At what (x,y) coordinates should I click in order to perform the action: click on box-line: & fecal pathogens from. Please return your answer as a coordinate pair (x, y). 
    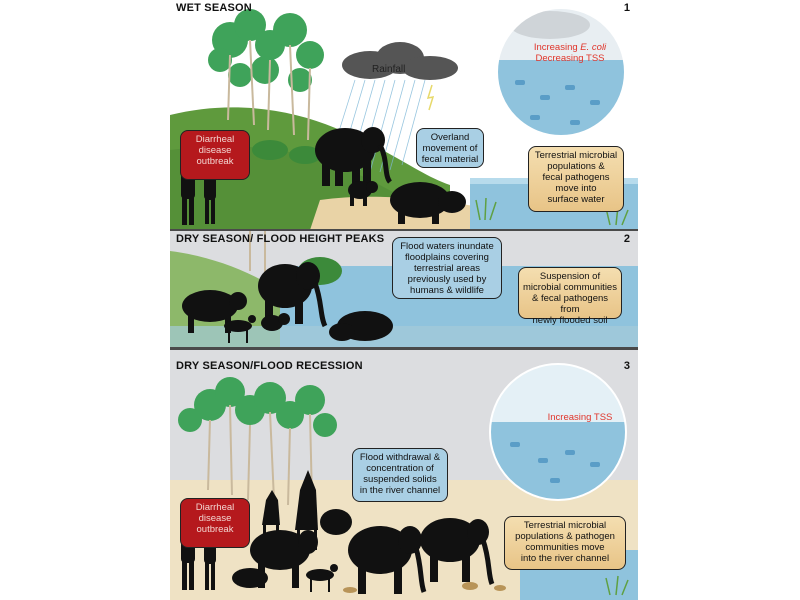
    Looking at the image, I should click on (570, 304).